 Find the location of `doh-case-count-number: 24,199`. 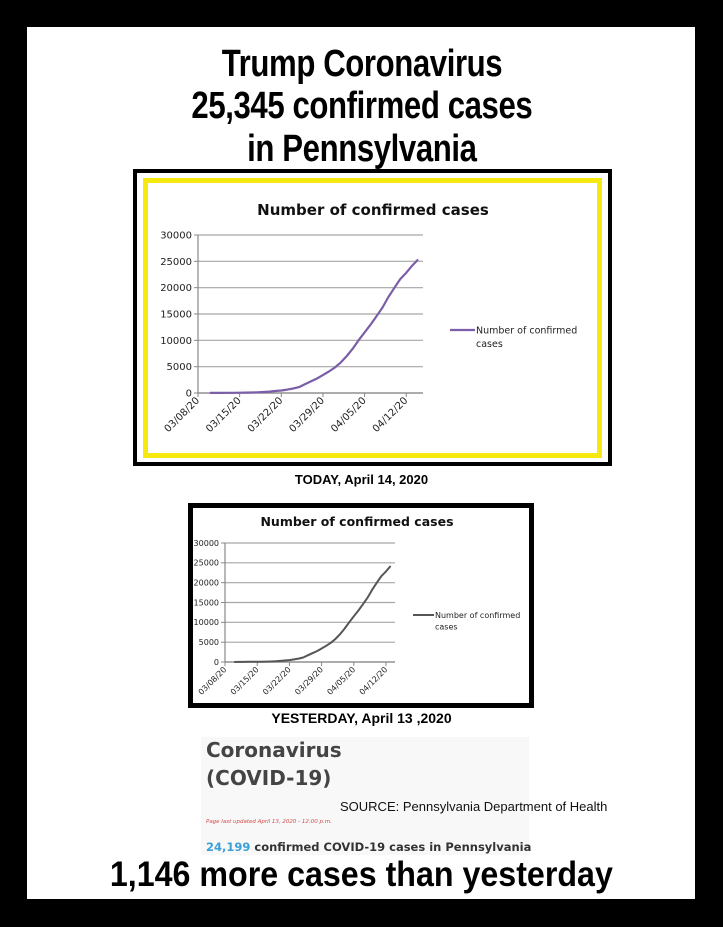

doh-case-count-number: 24,199 is located at coordinates (228, 847).